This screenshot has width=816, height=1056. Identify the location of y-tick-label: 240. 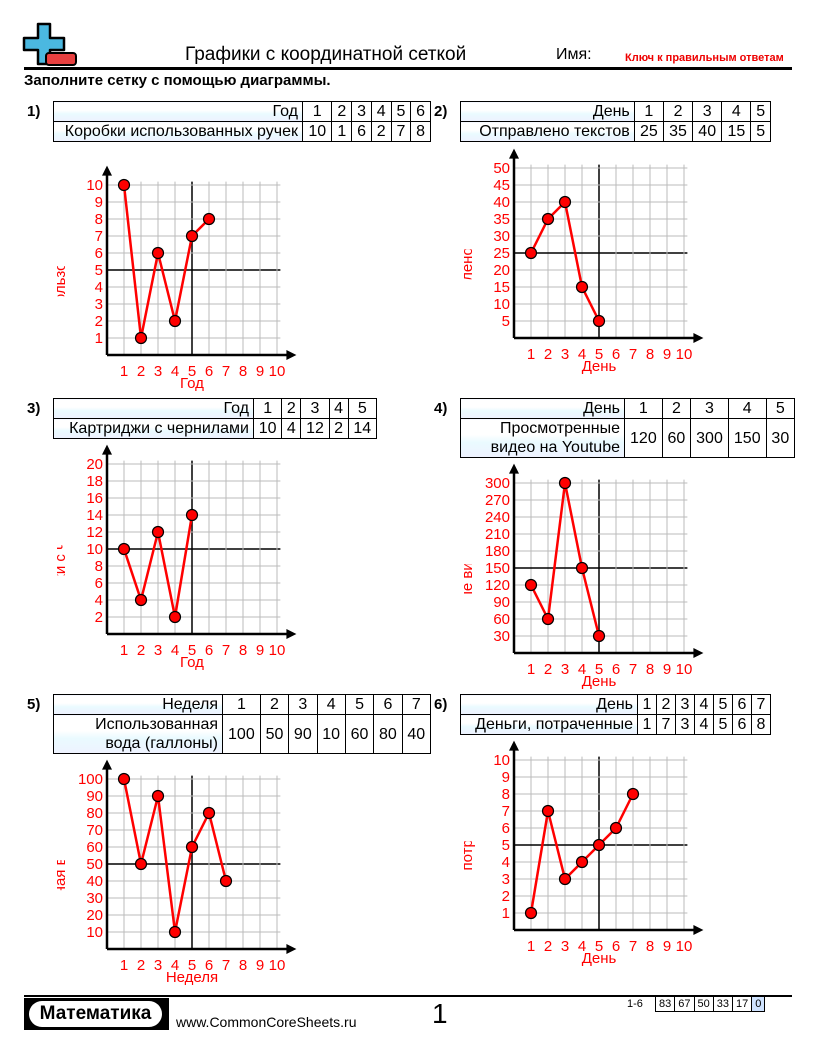
(497, 517).